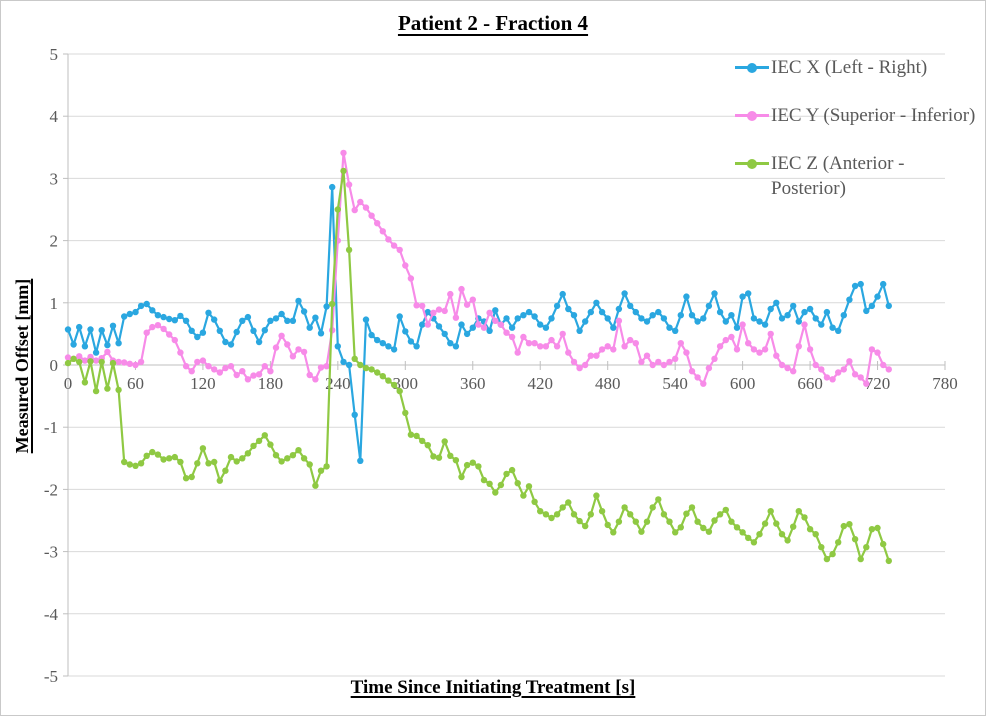 Image resolution: width=986 pixels, height=716 pixels. I want to click on x-tick-label: 660, so click(810, 383).